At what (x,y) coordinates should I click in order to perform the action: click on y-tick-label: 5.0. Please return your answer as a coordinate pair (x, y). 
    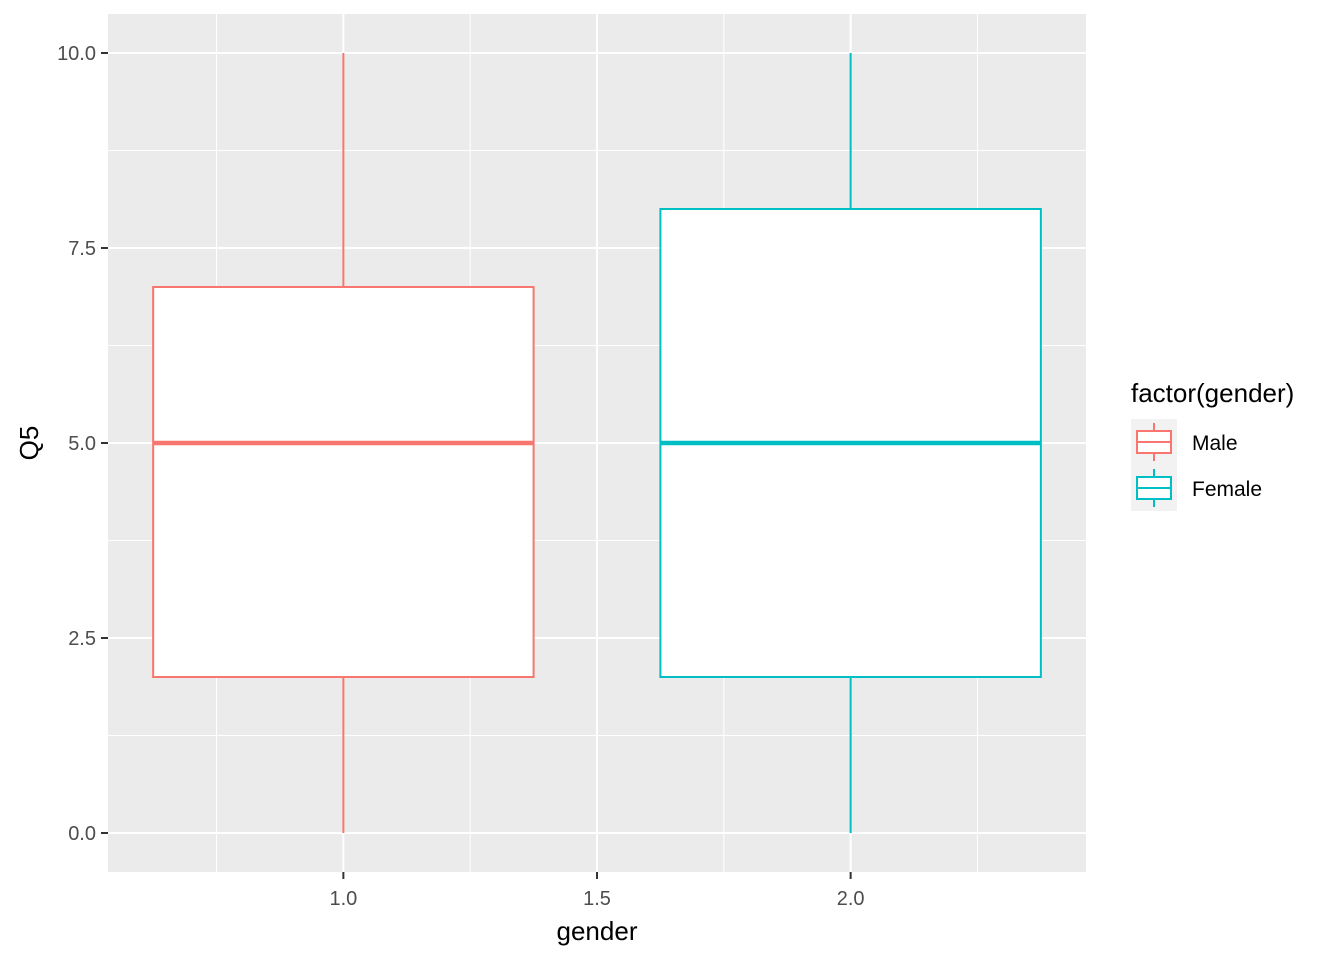
    Looking at the image, I should click on (82, 444).